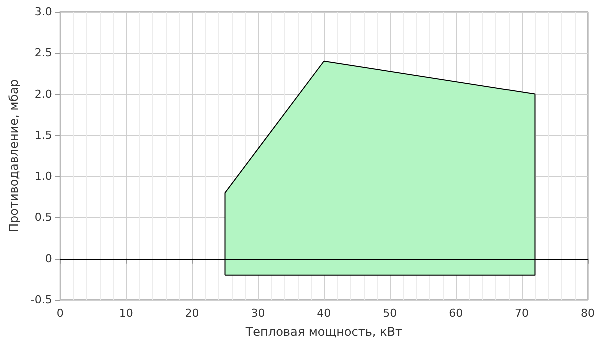 Image resolution: width=600 pixels, height=350 pixels. What do you see at coordinates (14, 156) in the screenshot?
I see `y-axis-title: Противодавление, мбар` at bounding box center [14, 156].